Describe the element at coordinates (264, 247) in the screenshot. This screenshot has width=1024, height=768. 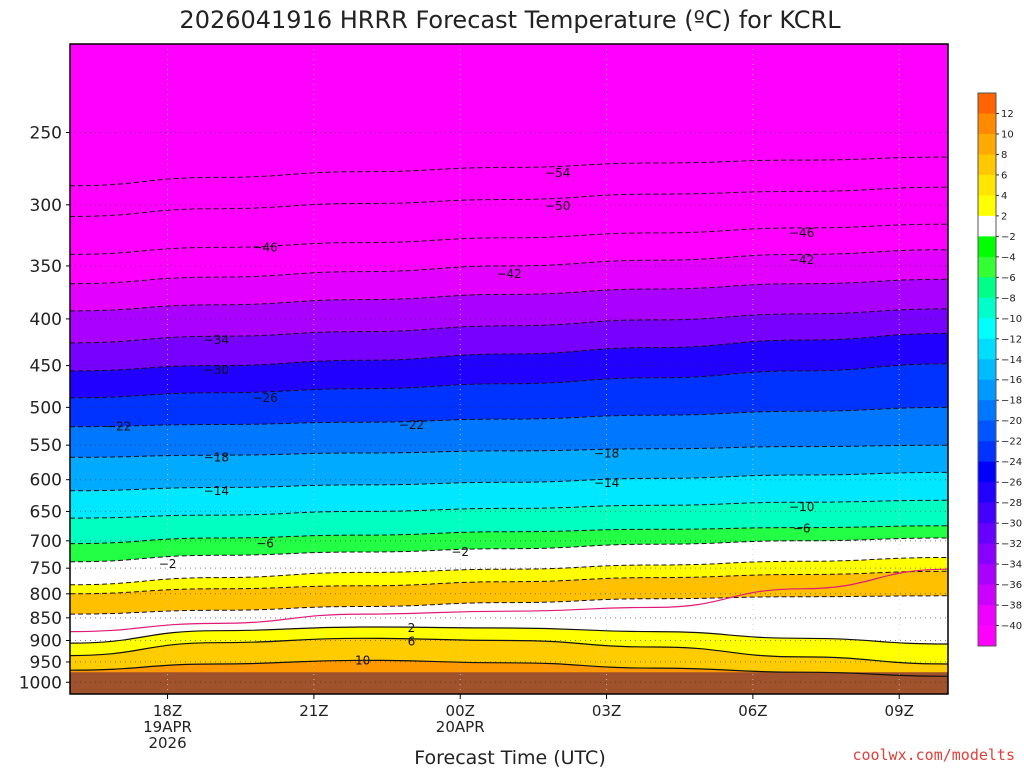
I see `contour-label: −46` at that location.